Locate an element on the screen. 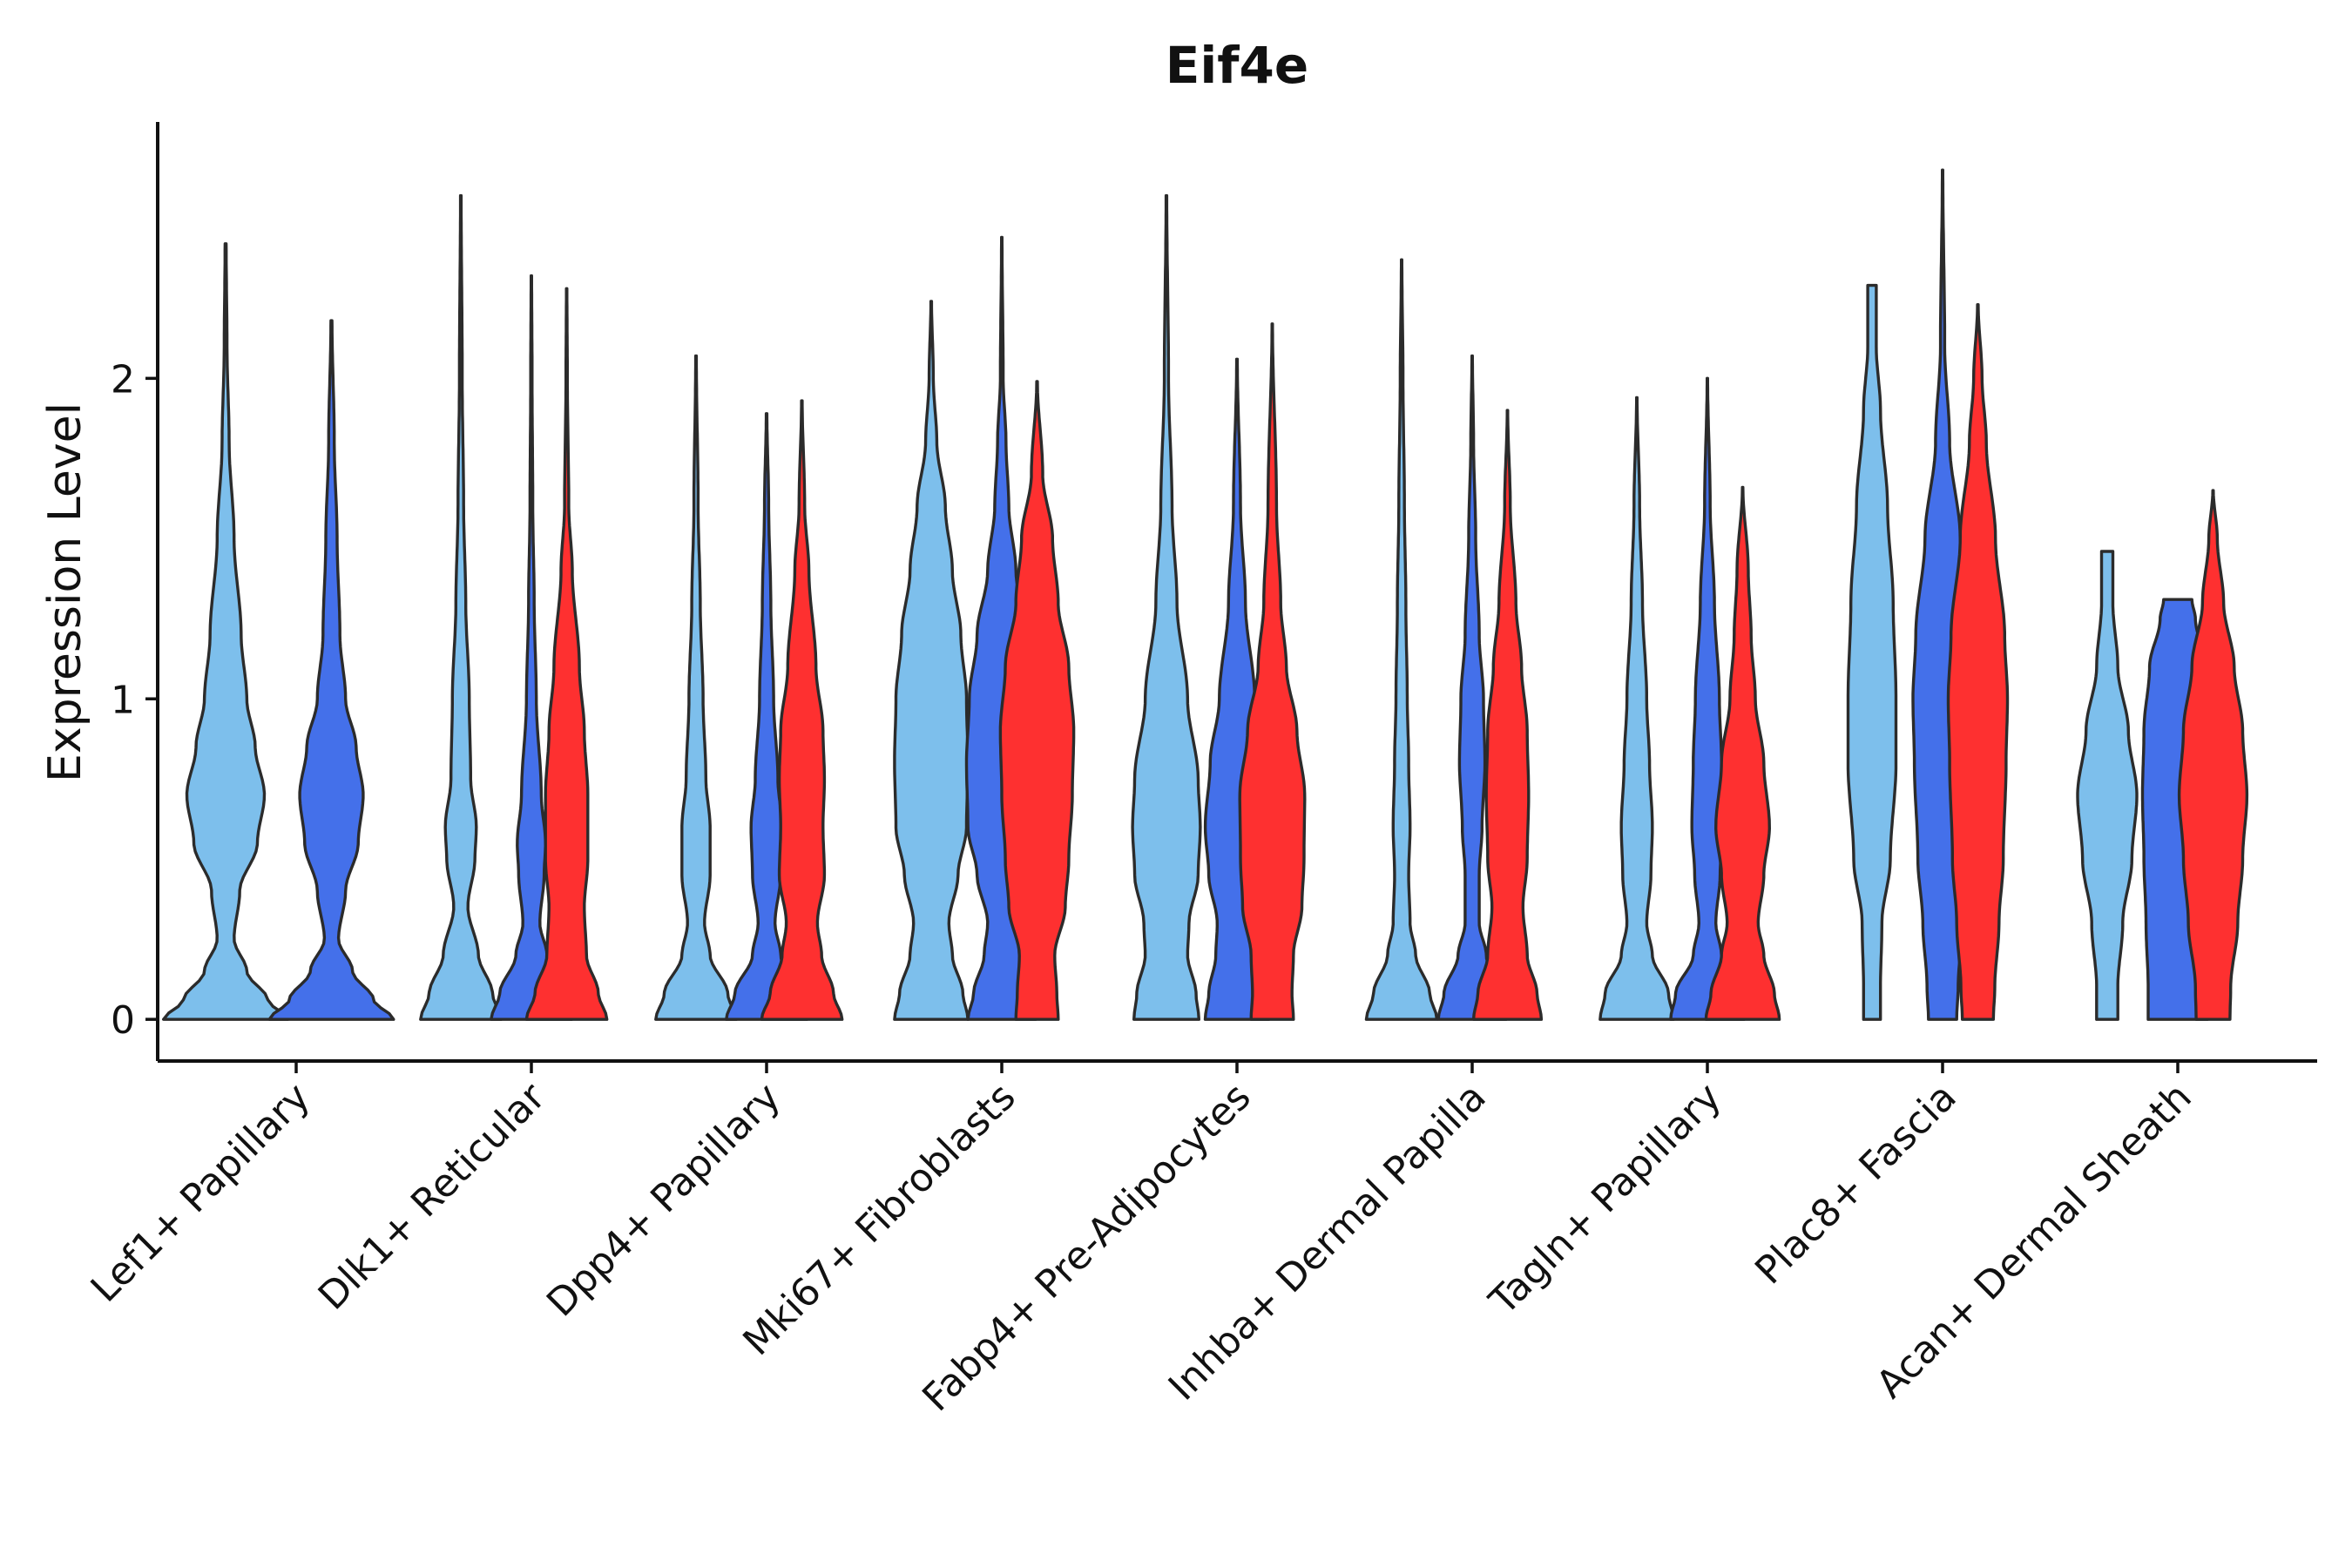 The height and width of the screenshot is (1568, 2352). y-tick-label: 1 is located at coordinates (123, 700).